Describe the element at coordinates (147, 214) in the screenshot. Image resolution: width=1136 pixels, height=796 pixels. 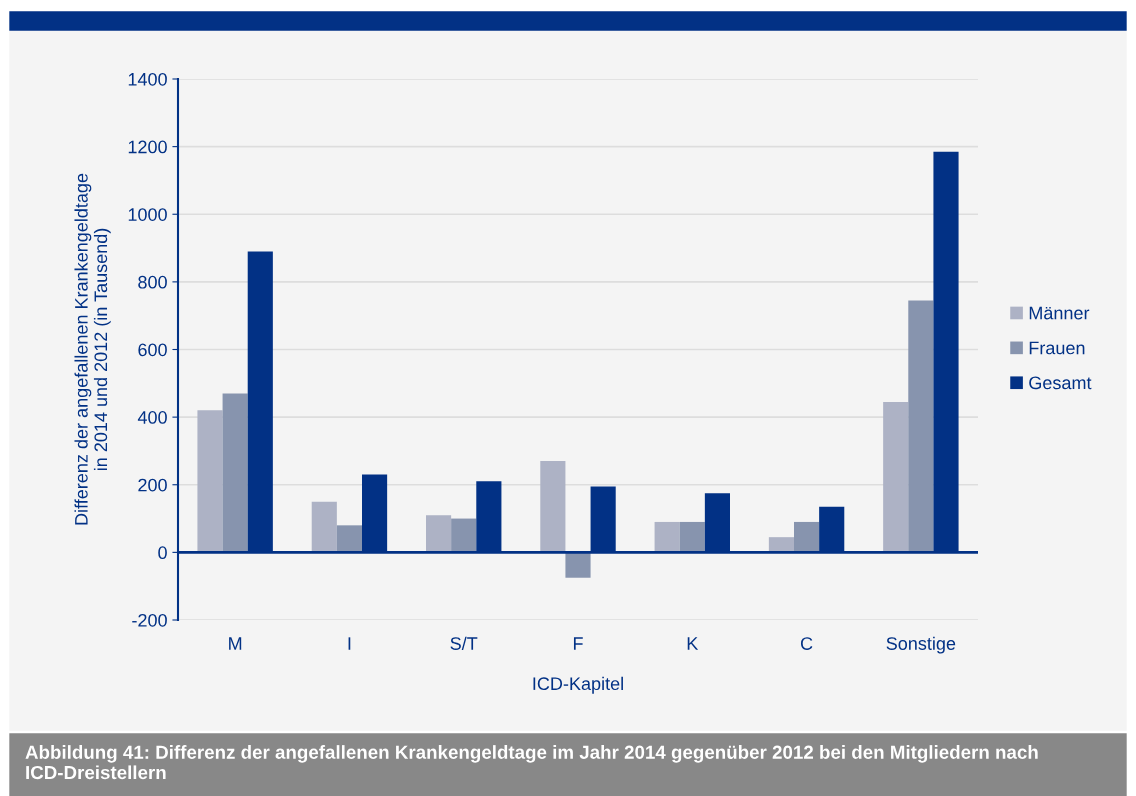
I see `y-tick-label: 1000` at that location.